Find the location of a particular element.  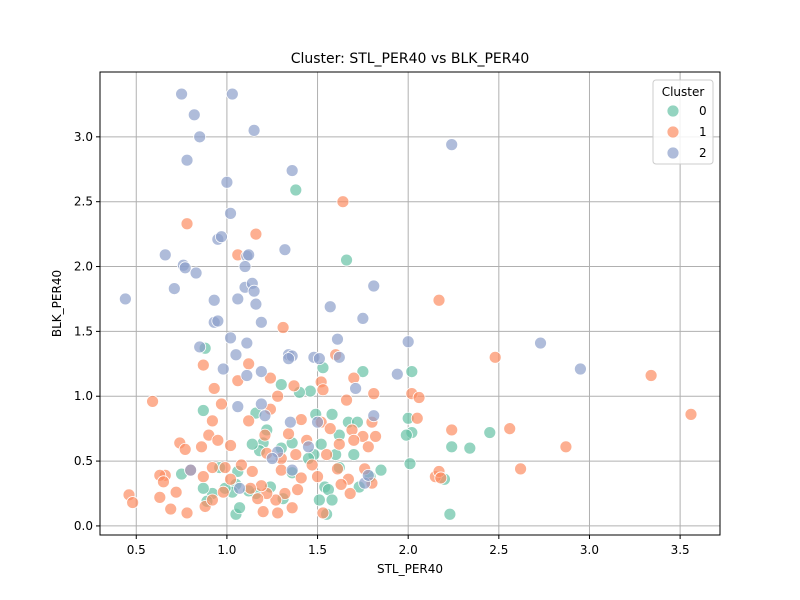

x-tick-label: 2.0 is located at coordinates (408, 550).